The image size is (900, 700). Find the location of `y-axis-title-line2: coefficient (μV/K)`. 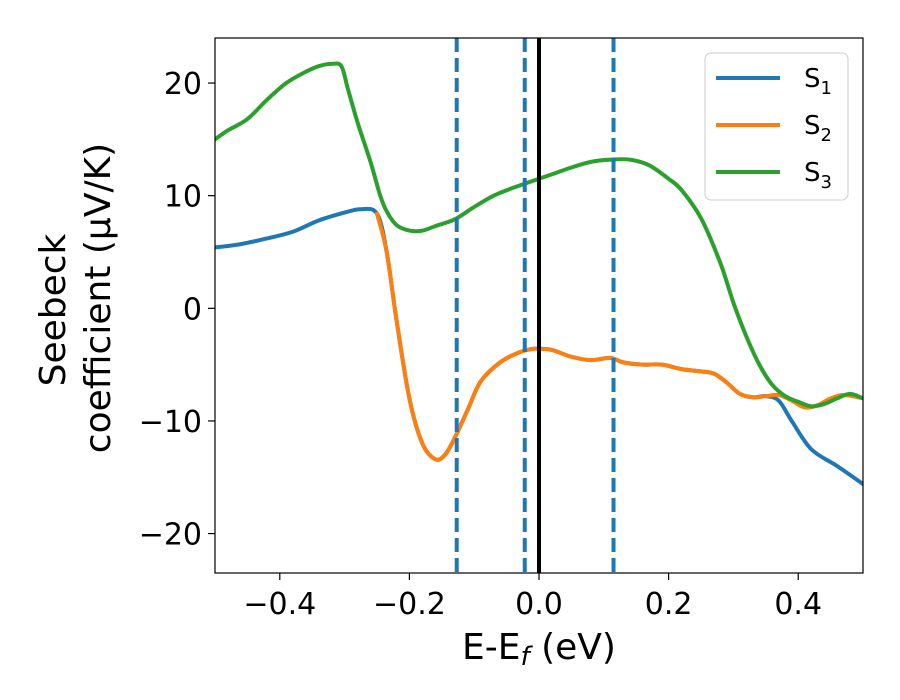

y-axis-title-line2: coefficient (μV/K) is located at coordinates (98, 298).